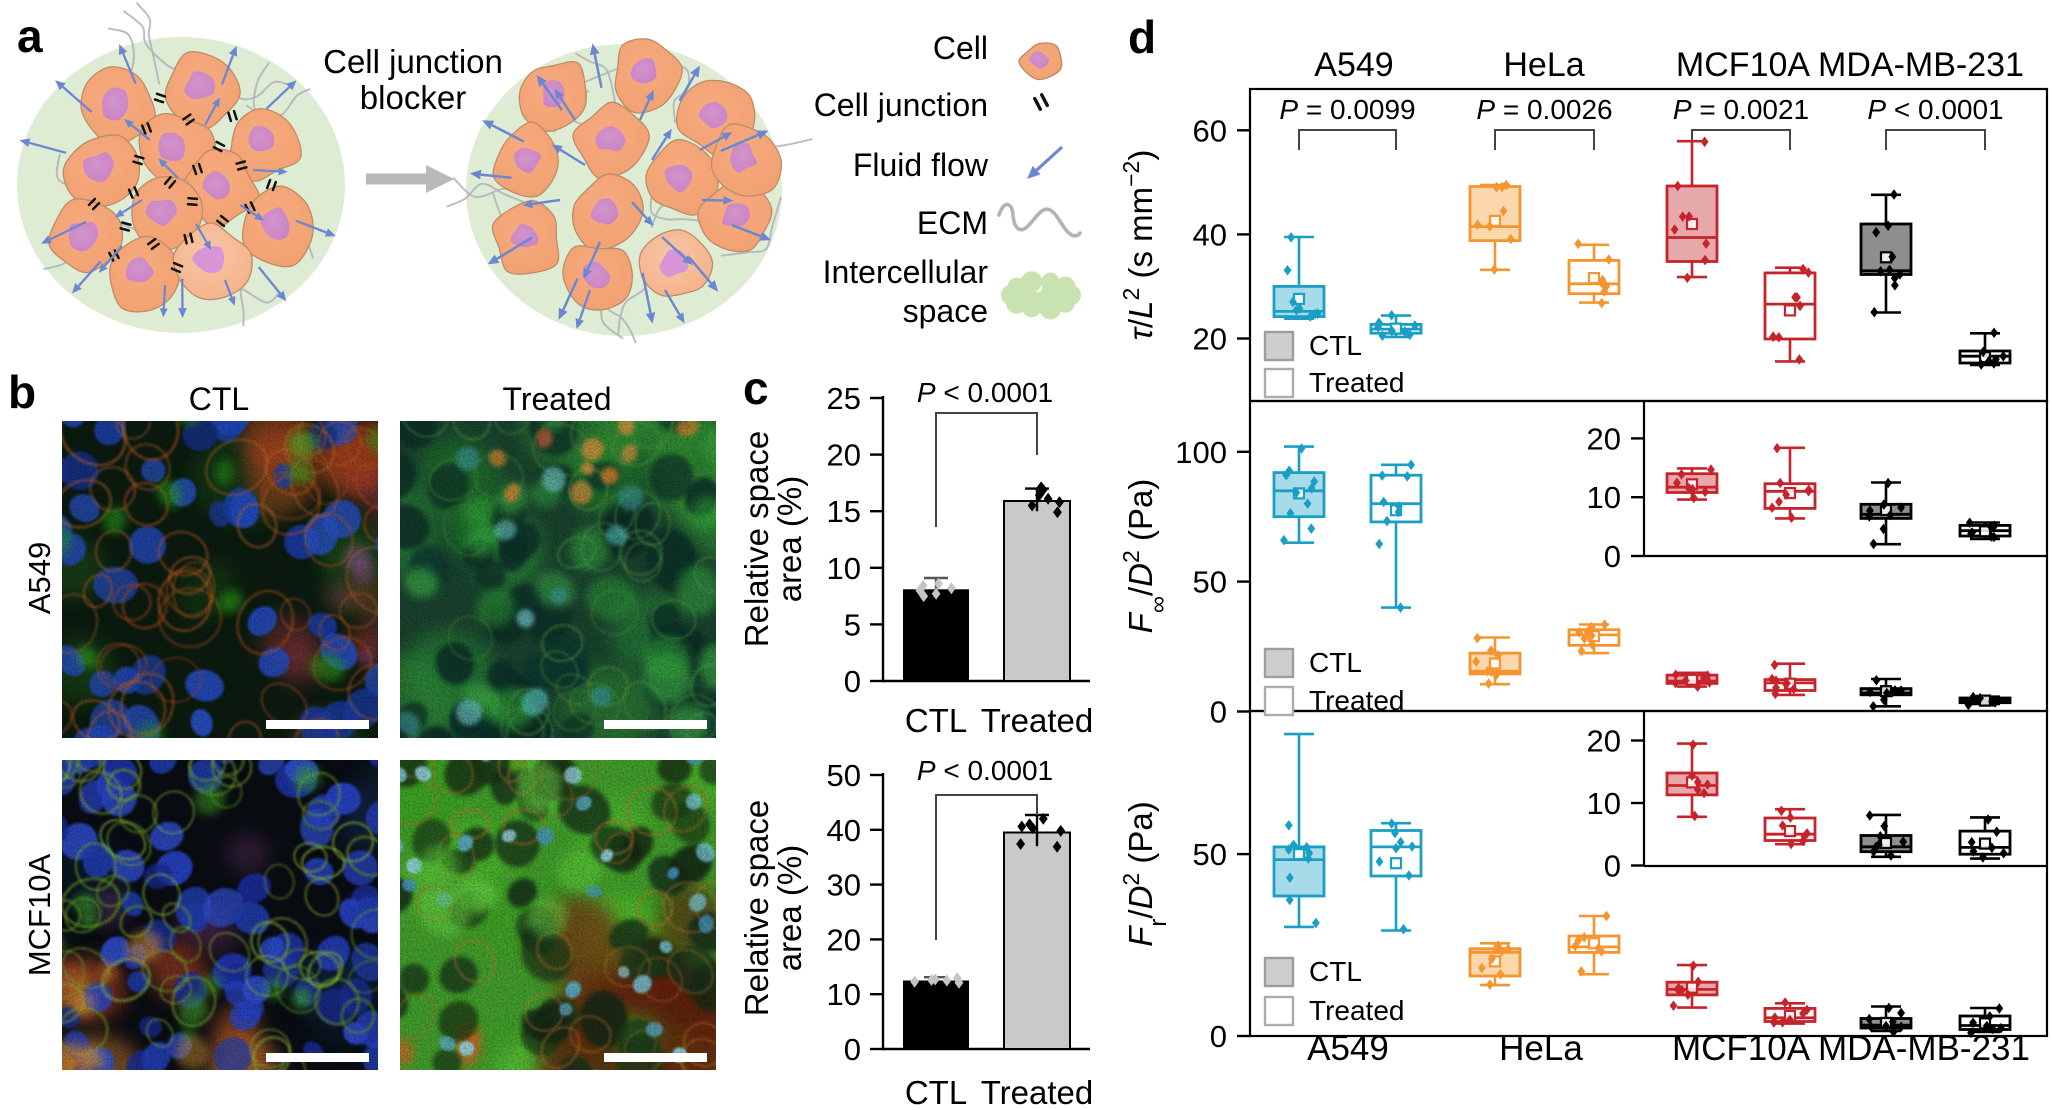 This screenshot has width=2052, height=1110. I want to click on svg-text: 15, so click(844, 511).